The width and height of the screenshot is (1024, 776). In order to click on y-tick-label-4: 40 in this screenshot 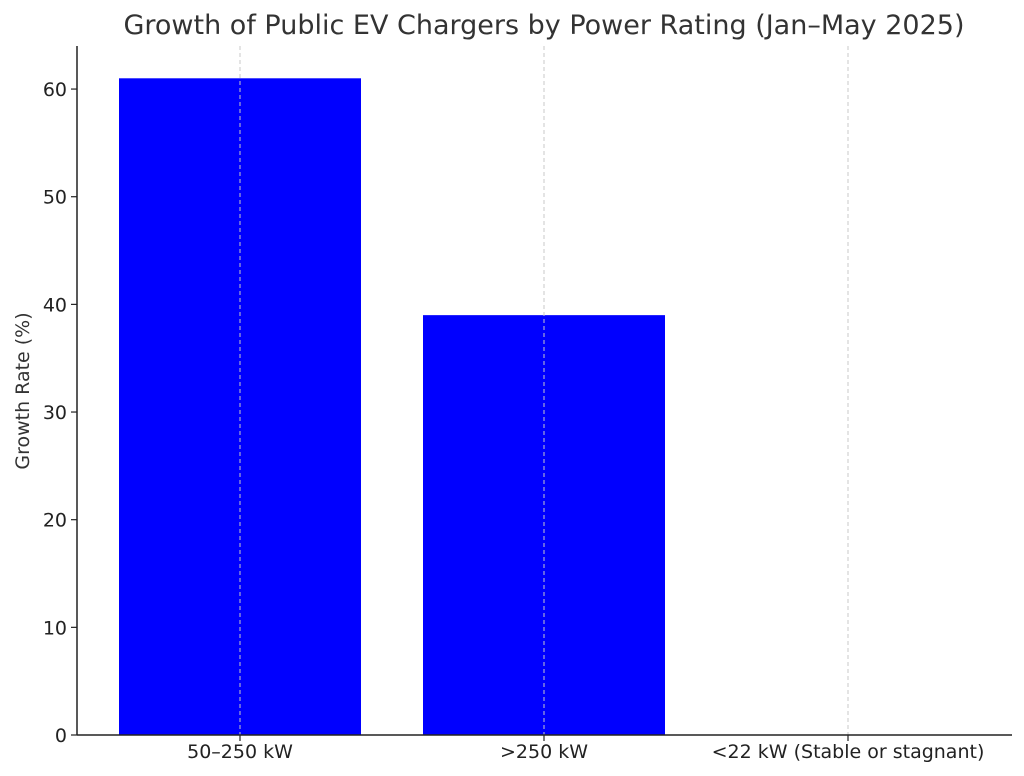, I will do `click(55, 305)`.